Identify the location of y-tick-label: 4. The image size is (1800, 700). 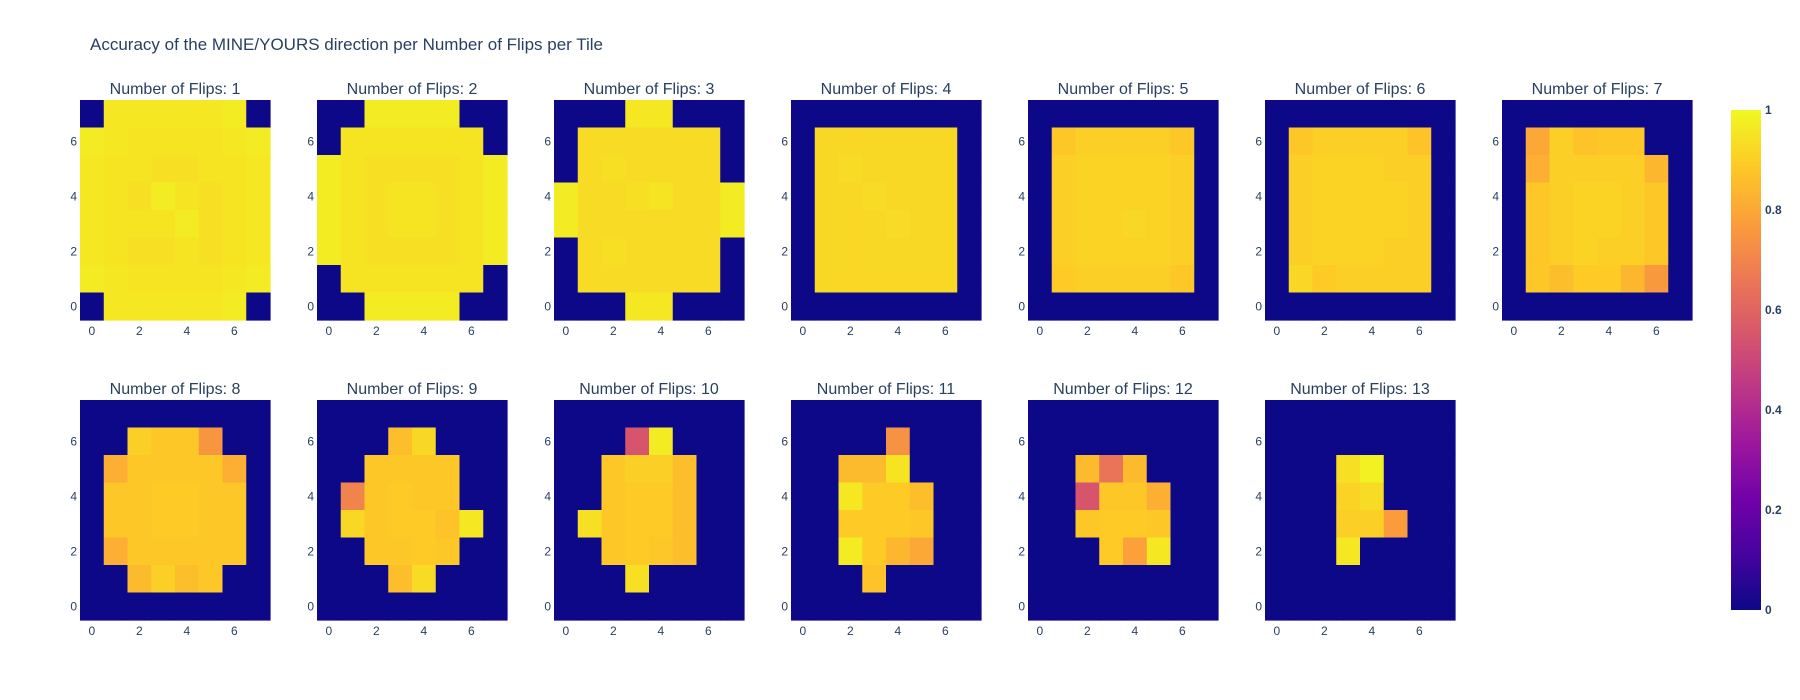
(547, 496).